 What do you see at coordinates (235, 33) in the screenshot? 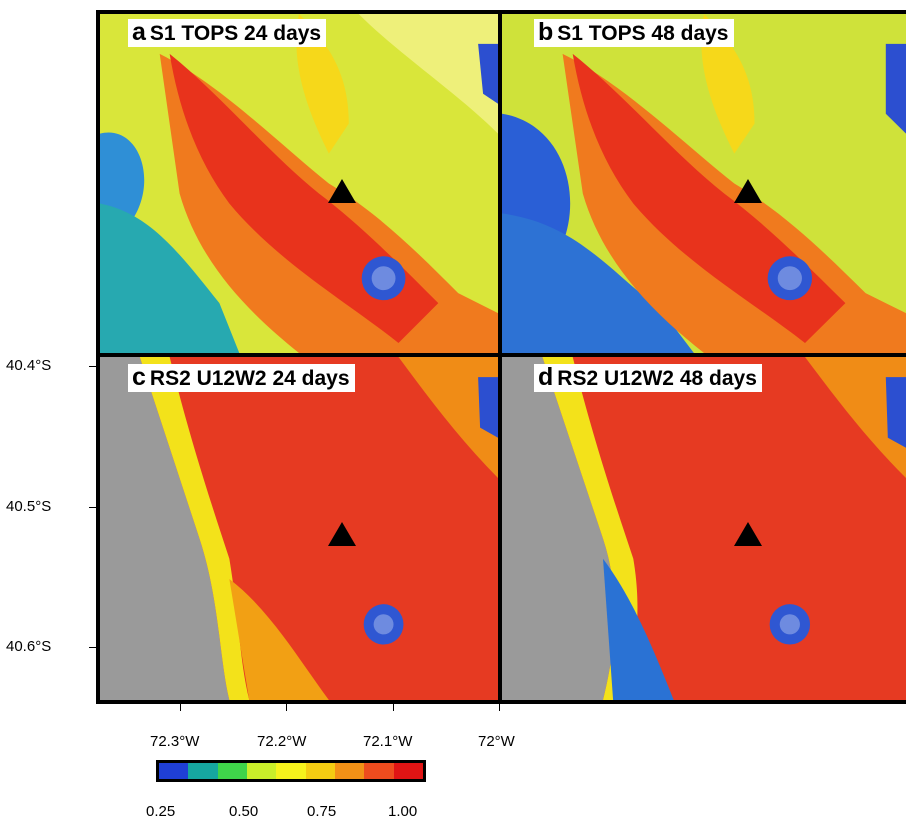
I see `panel-title-a: S1 TOPS 24 days` at bounding box center [235, 33].